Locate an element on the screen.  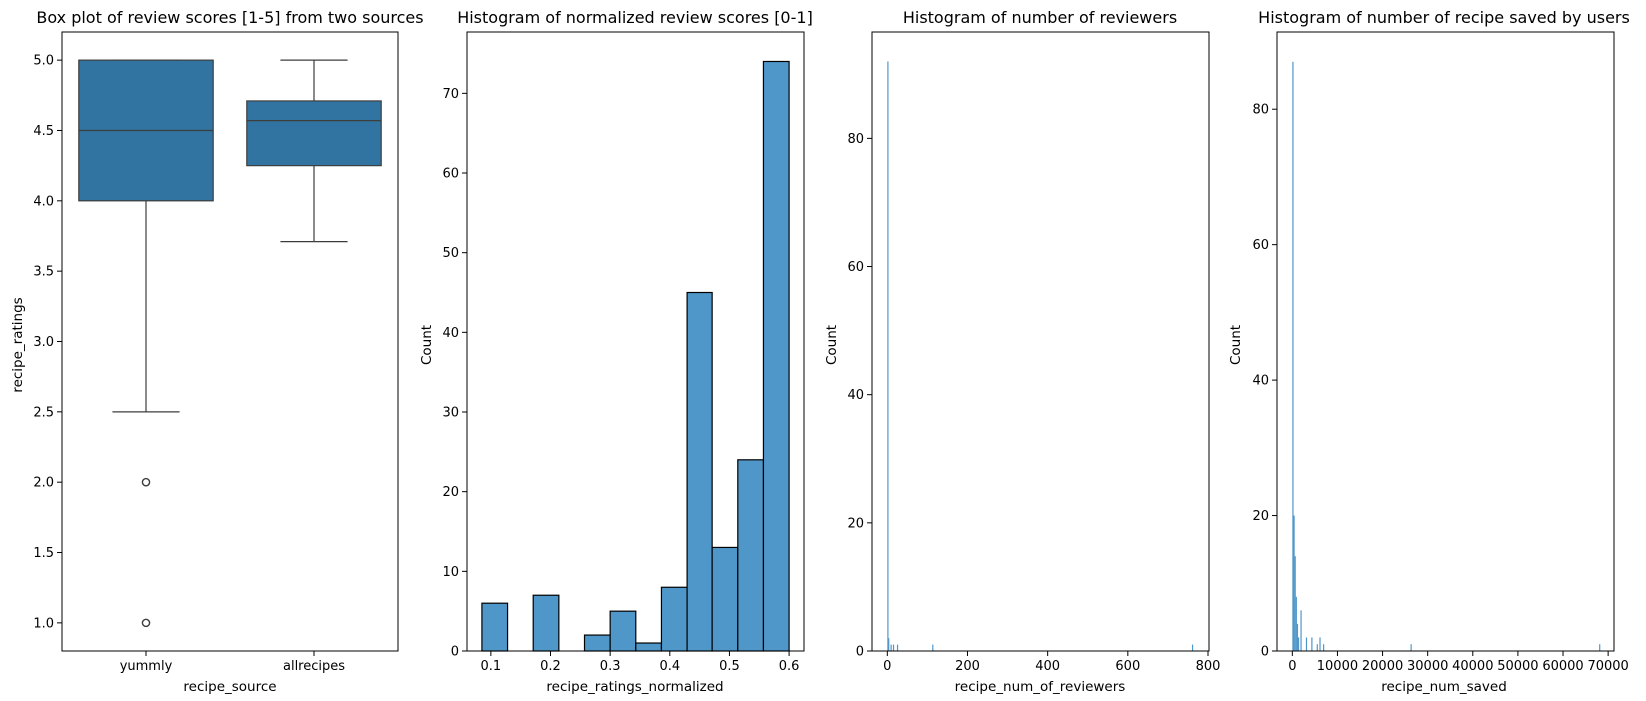
x-tick-label: 10000 is located at coordinates (1337, 666).